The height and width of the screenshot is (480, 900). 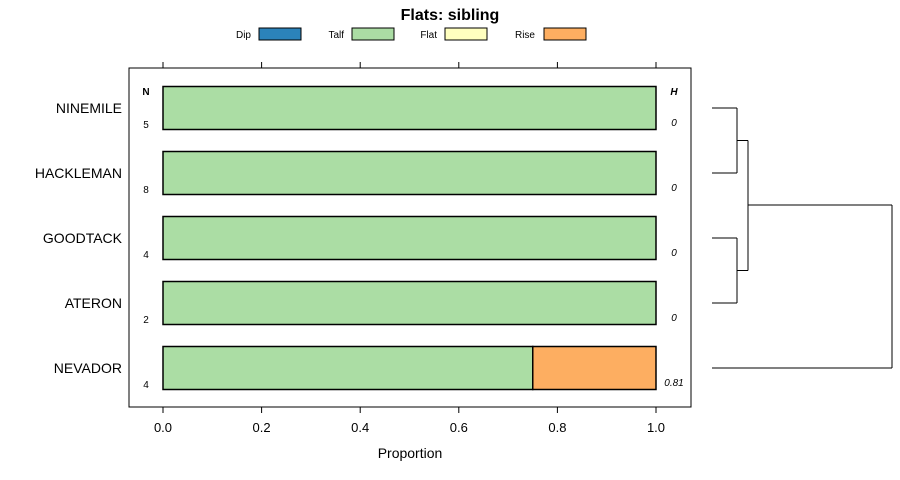 I want to click on n-value-hackleman: 8, so click(x=146, y=190).